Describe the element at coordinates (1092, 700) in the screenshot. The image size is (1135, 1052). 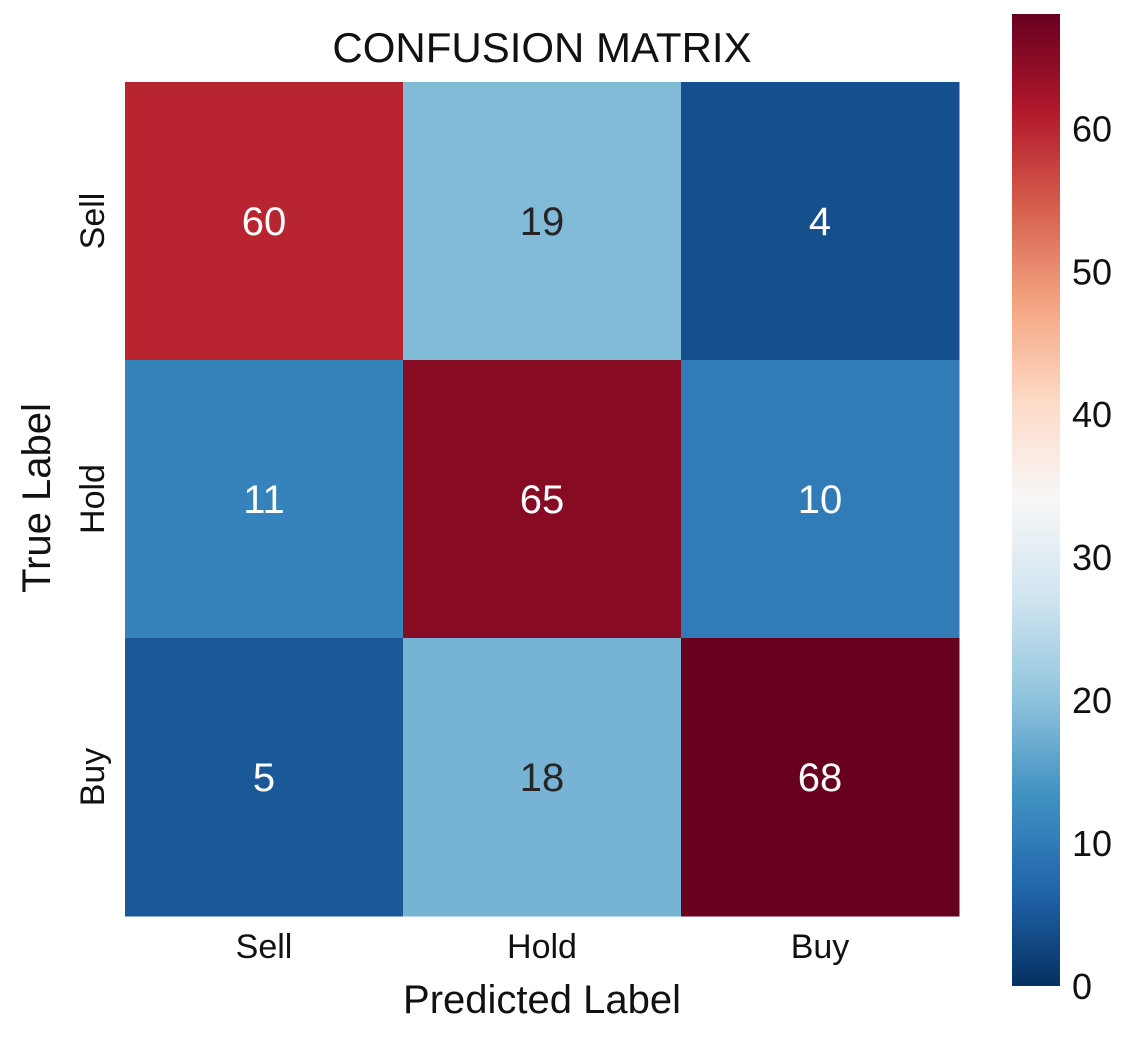
I see `colorbar-tick-label: 20` at that location.